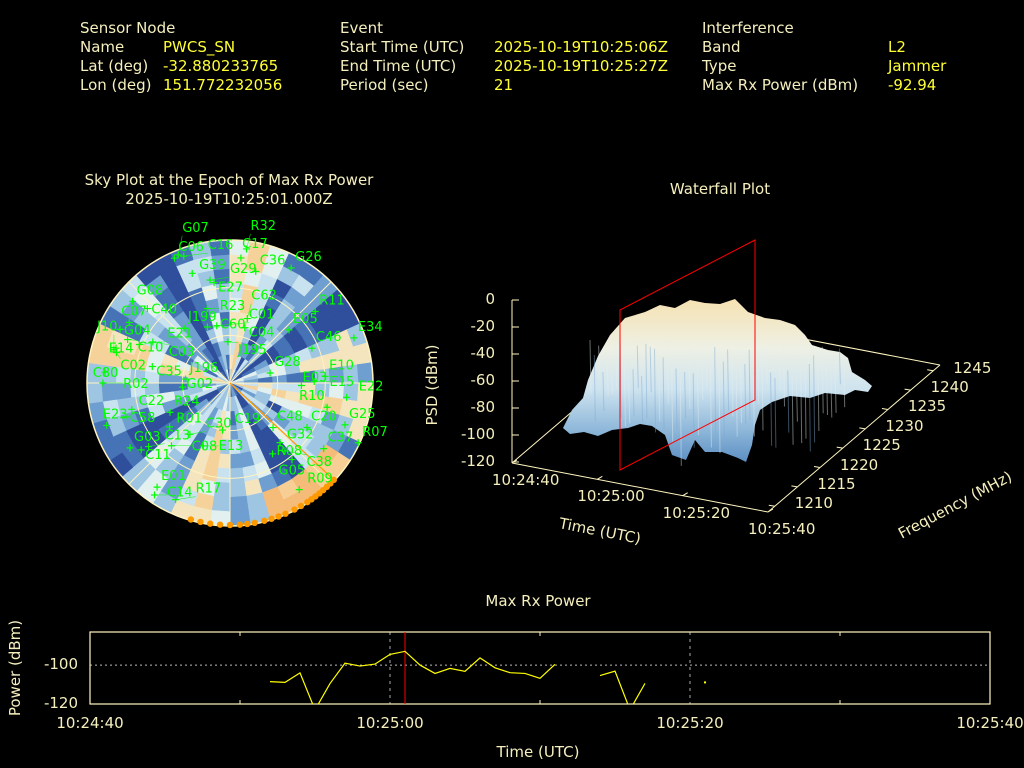 The height and width of the screenshot is (768, 1024). What do you see at coordinates (319, 462) in the screenshot?
I see `satellite-label: C38` at bounding box center [319, 462].